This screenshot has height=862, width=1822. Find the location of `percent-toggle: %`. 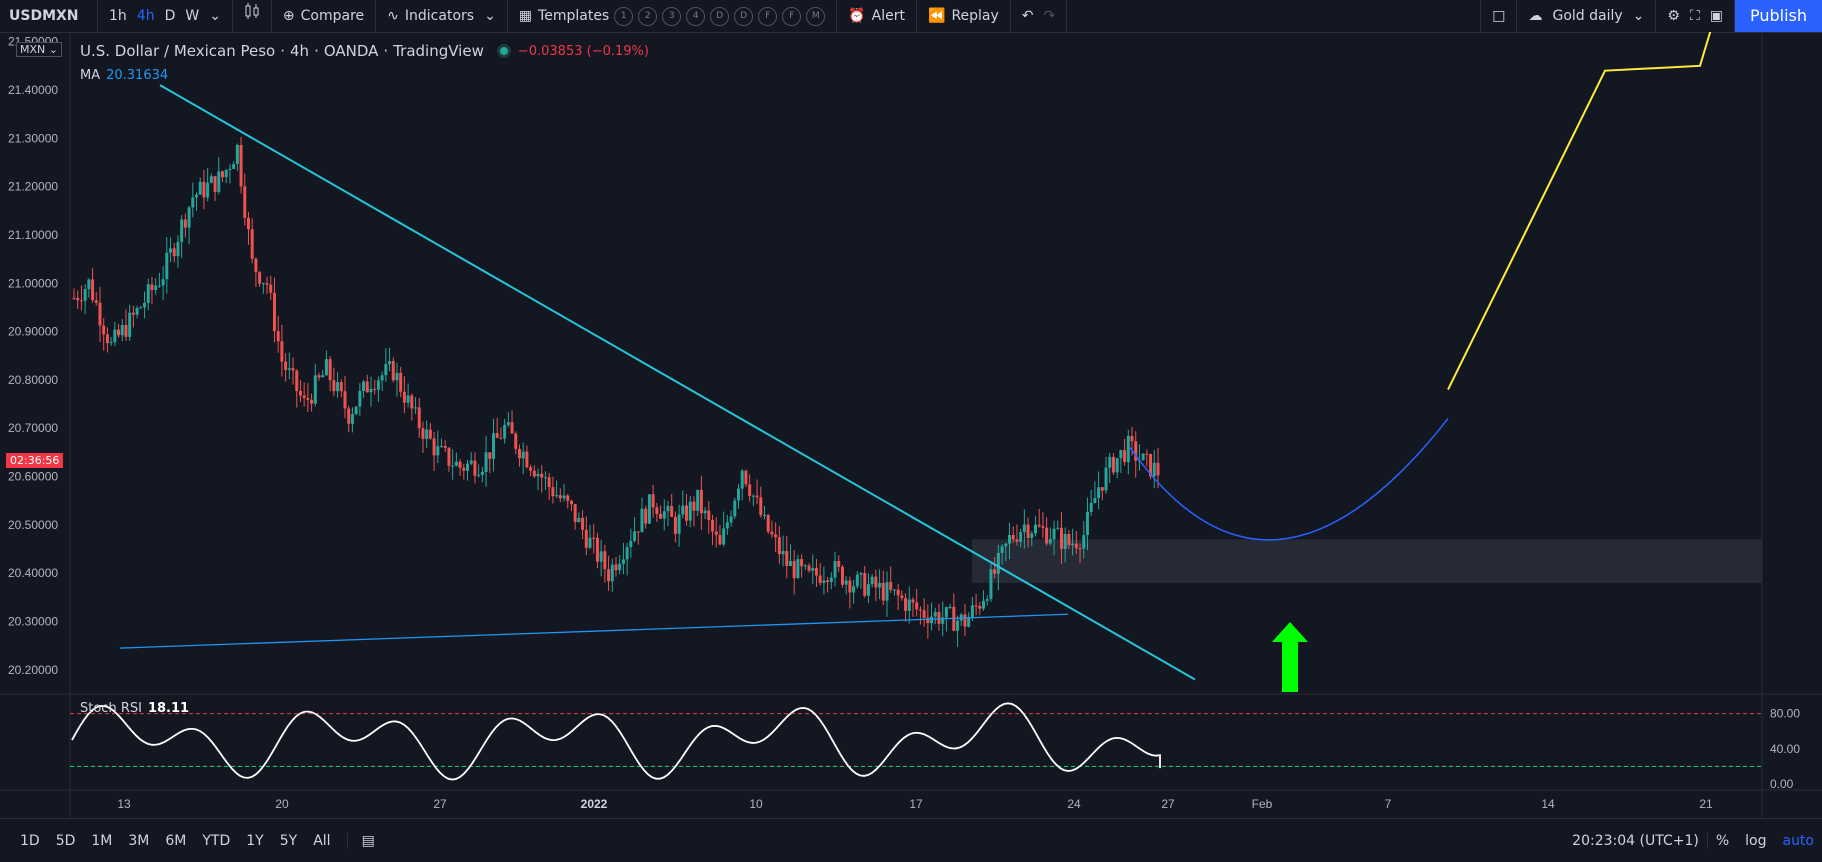

percent-toggle: % is located at coordinates (1722, 840).